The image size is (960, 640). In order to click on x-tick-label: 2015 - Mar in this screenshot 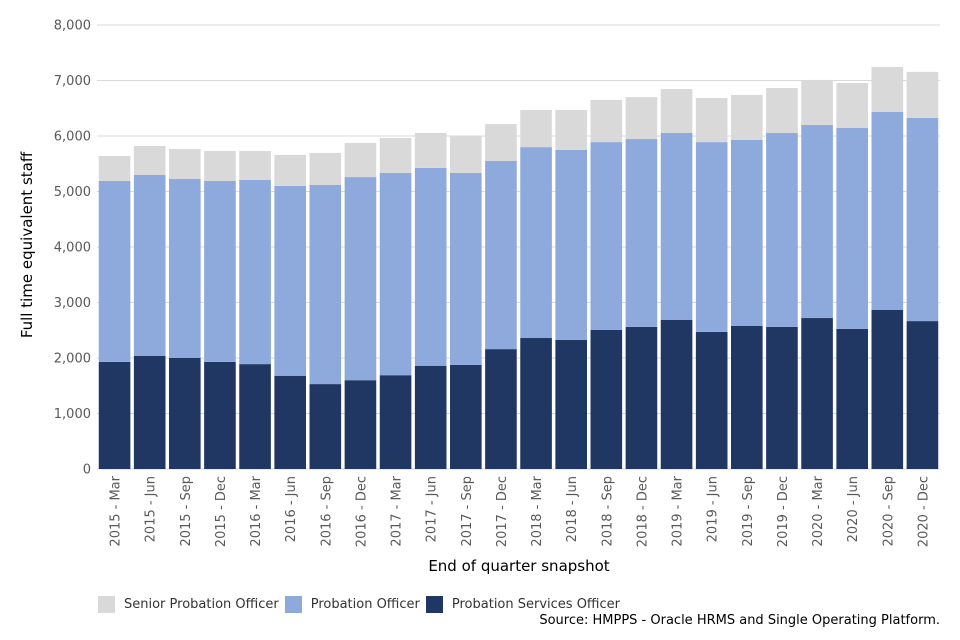, I will do `click(116, 510)`.